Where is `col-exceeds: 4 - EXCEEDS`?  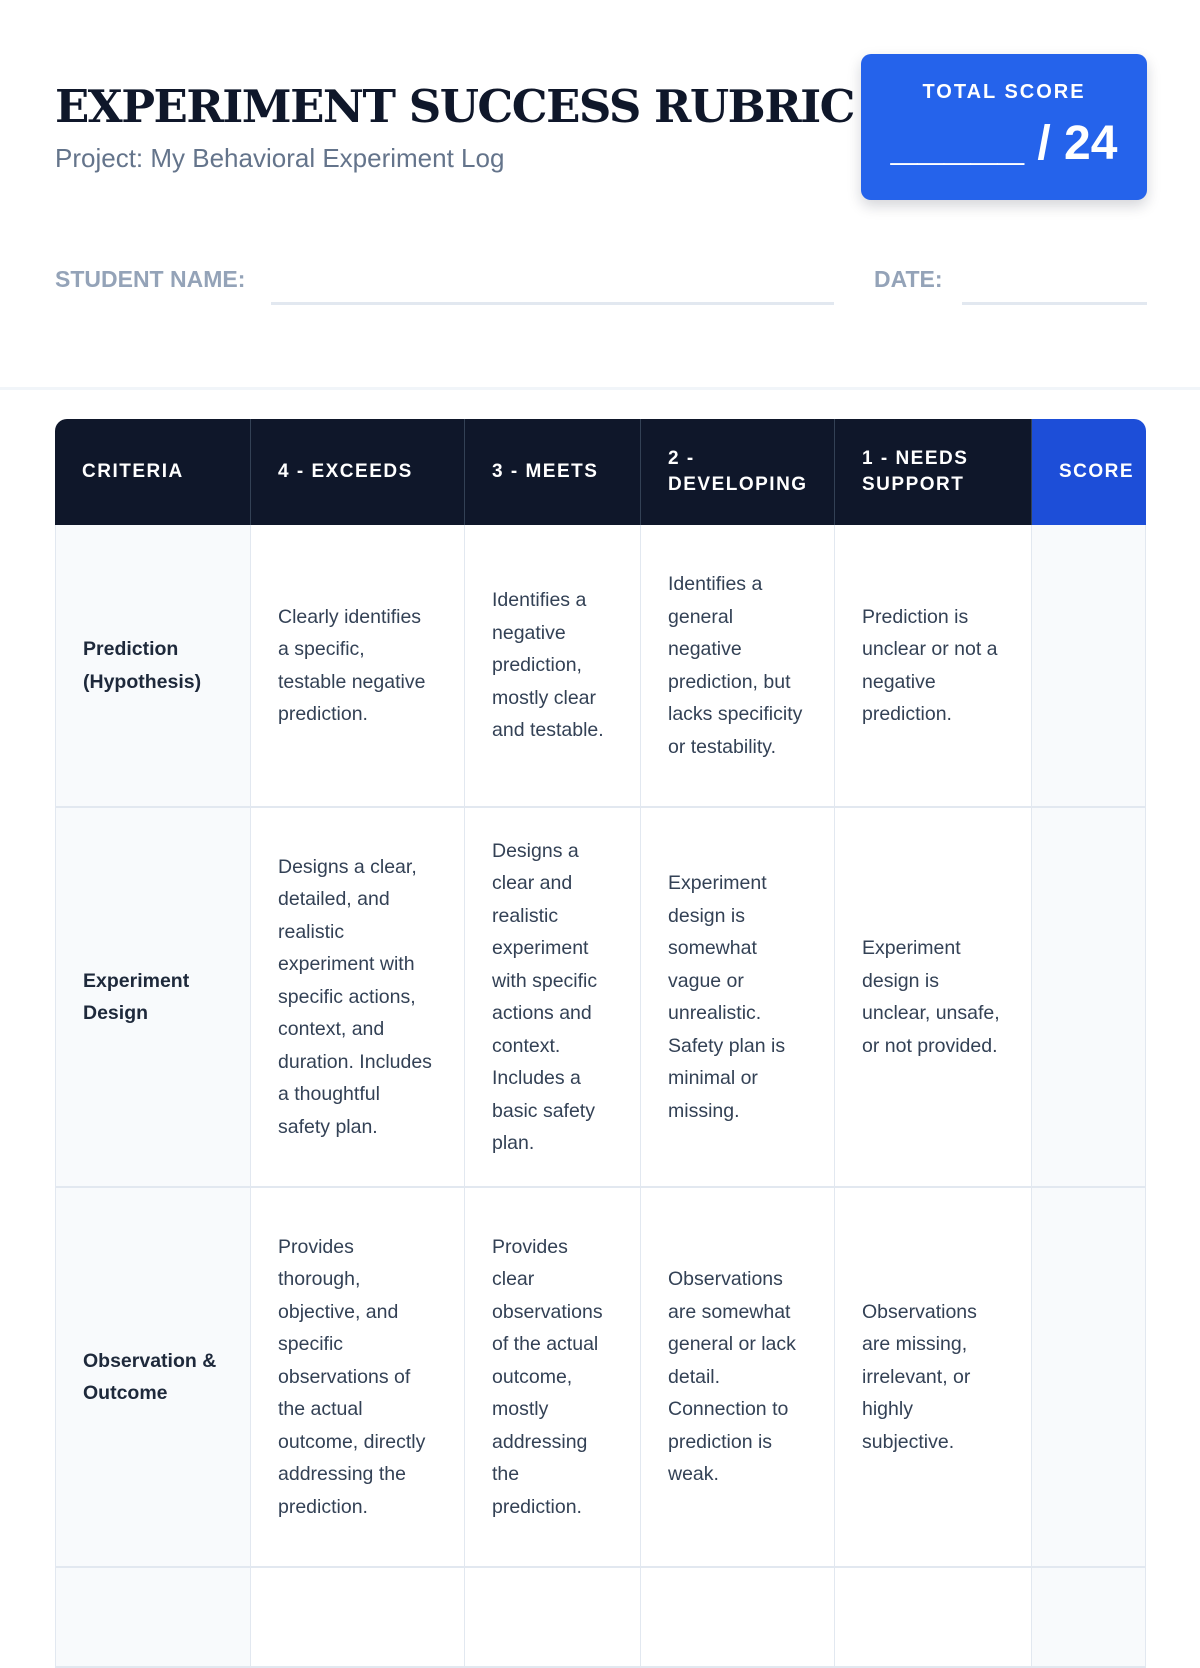
col-exceeds: 4 - EXCEEDS is located at coordinates (358, 472).